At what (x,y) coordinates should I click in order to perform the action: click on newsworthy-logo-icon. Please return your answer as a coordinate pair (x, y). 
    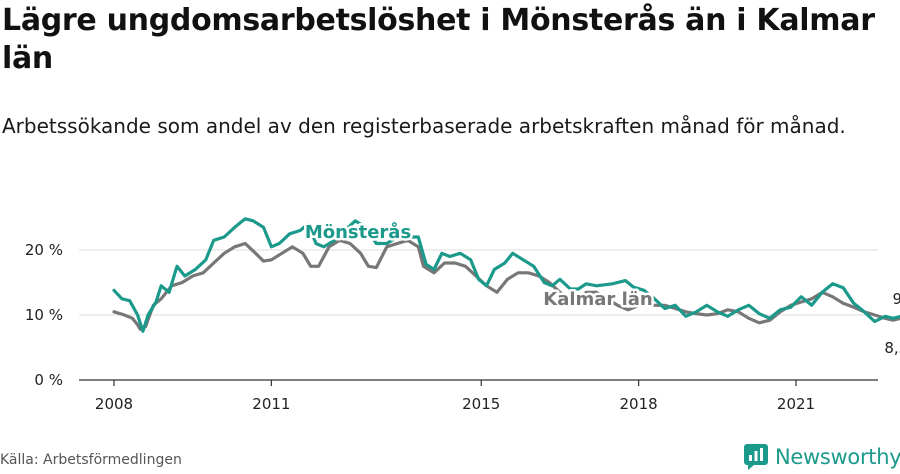
    Looking at the image, I should click on (756, 457).